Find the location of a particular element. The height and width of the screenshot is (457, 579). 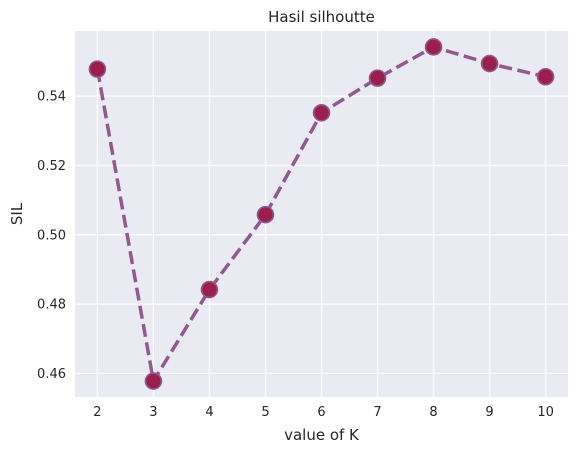

x-tick-label: 10 is located at coordinates (545, 412).